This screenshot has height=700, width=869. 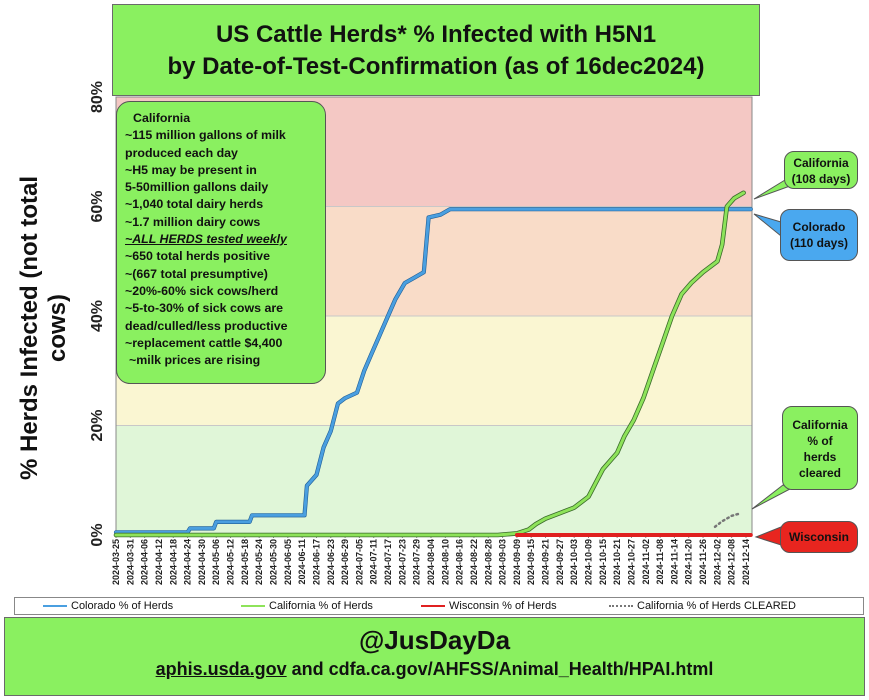 What do you see at coordinates (245, 562) in the screenshot?
I see `x-tick-label: 2024-05-18` at bounding box center [245, 562].